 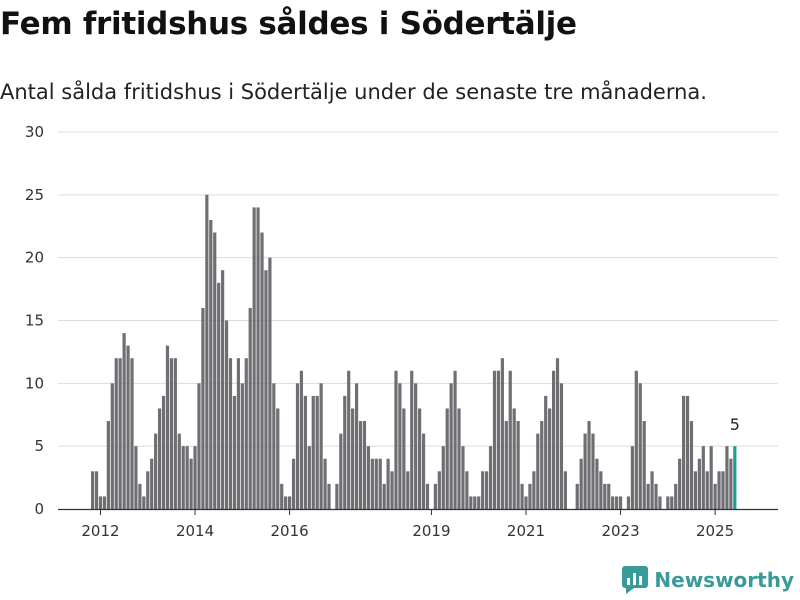 What do you see at coordinates (635, 580) in the screenshot?
I see `newsworthy-logo-icon` at bounding box center [635, 580].